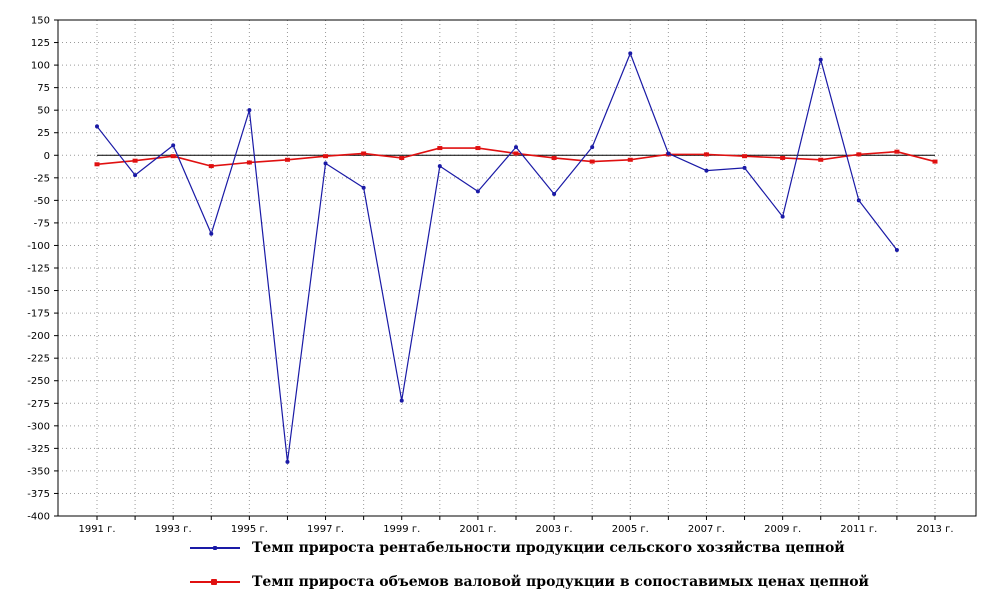 The height and width of the screenshot is (608, 1006). I want to click on x-tick-label: 2001 г., so click(477, 529).